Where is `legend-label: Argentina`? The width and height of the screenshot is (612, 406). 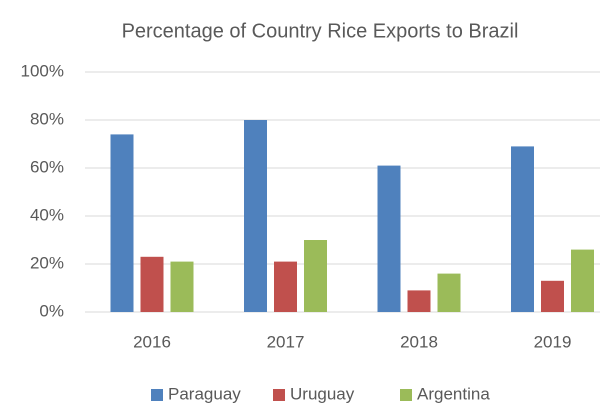
legend-label: Argentina is located at coordinates (453, 393).